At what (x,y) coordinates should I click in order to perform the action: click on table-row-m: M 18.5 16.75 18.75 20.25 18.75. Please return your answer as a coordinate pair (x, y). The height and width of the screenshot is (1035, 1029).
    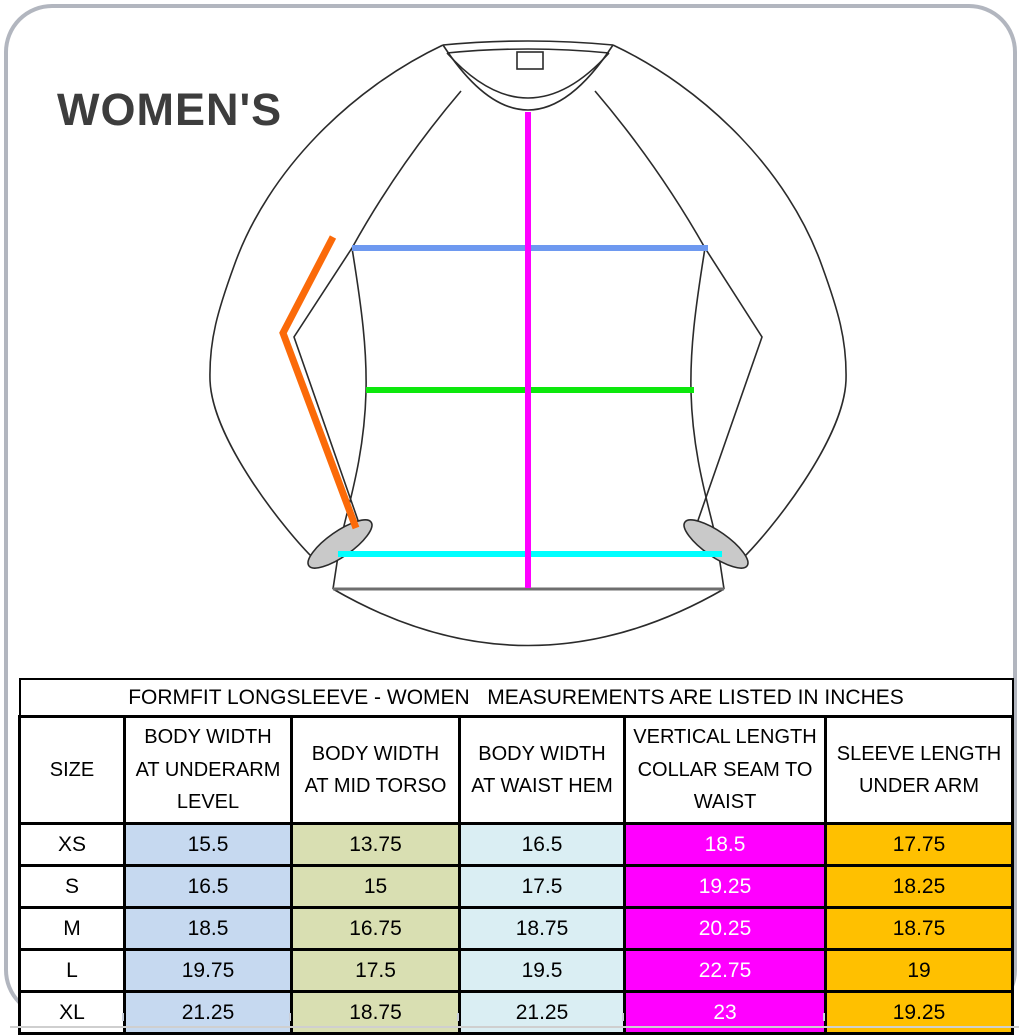
    Looking at the image, I should click on (516, 928).